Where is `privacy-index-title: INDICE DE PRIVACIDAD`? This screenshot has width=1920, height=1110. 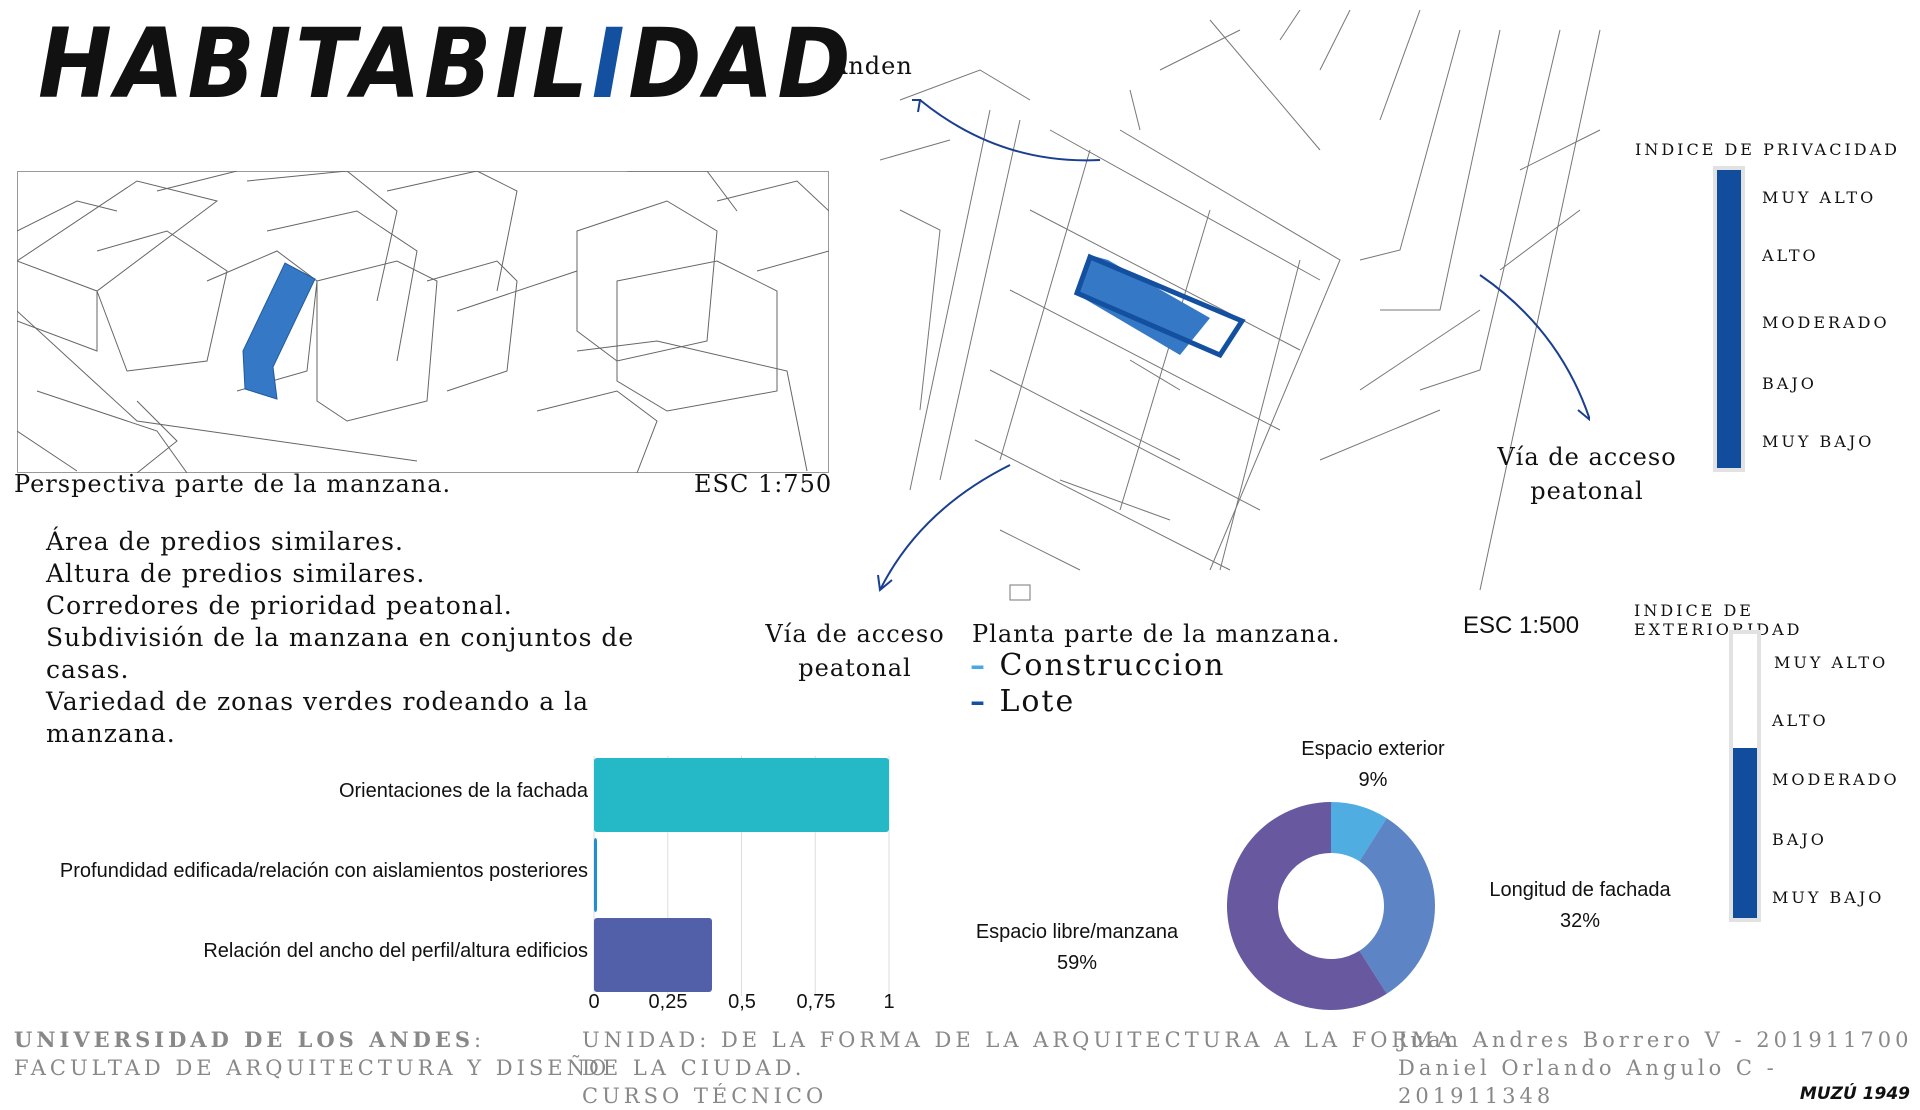
privacy-index-title: INDICE DE PRIVACIDAD is located at coordinates (1767, 149).